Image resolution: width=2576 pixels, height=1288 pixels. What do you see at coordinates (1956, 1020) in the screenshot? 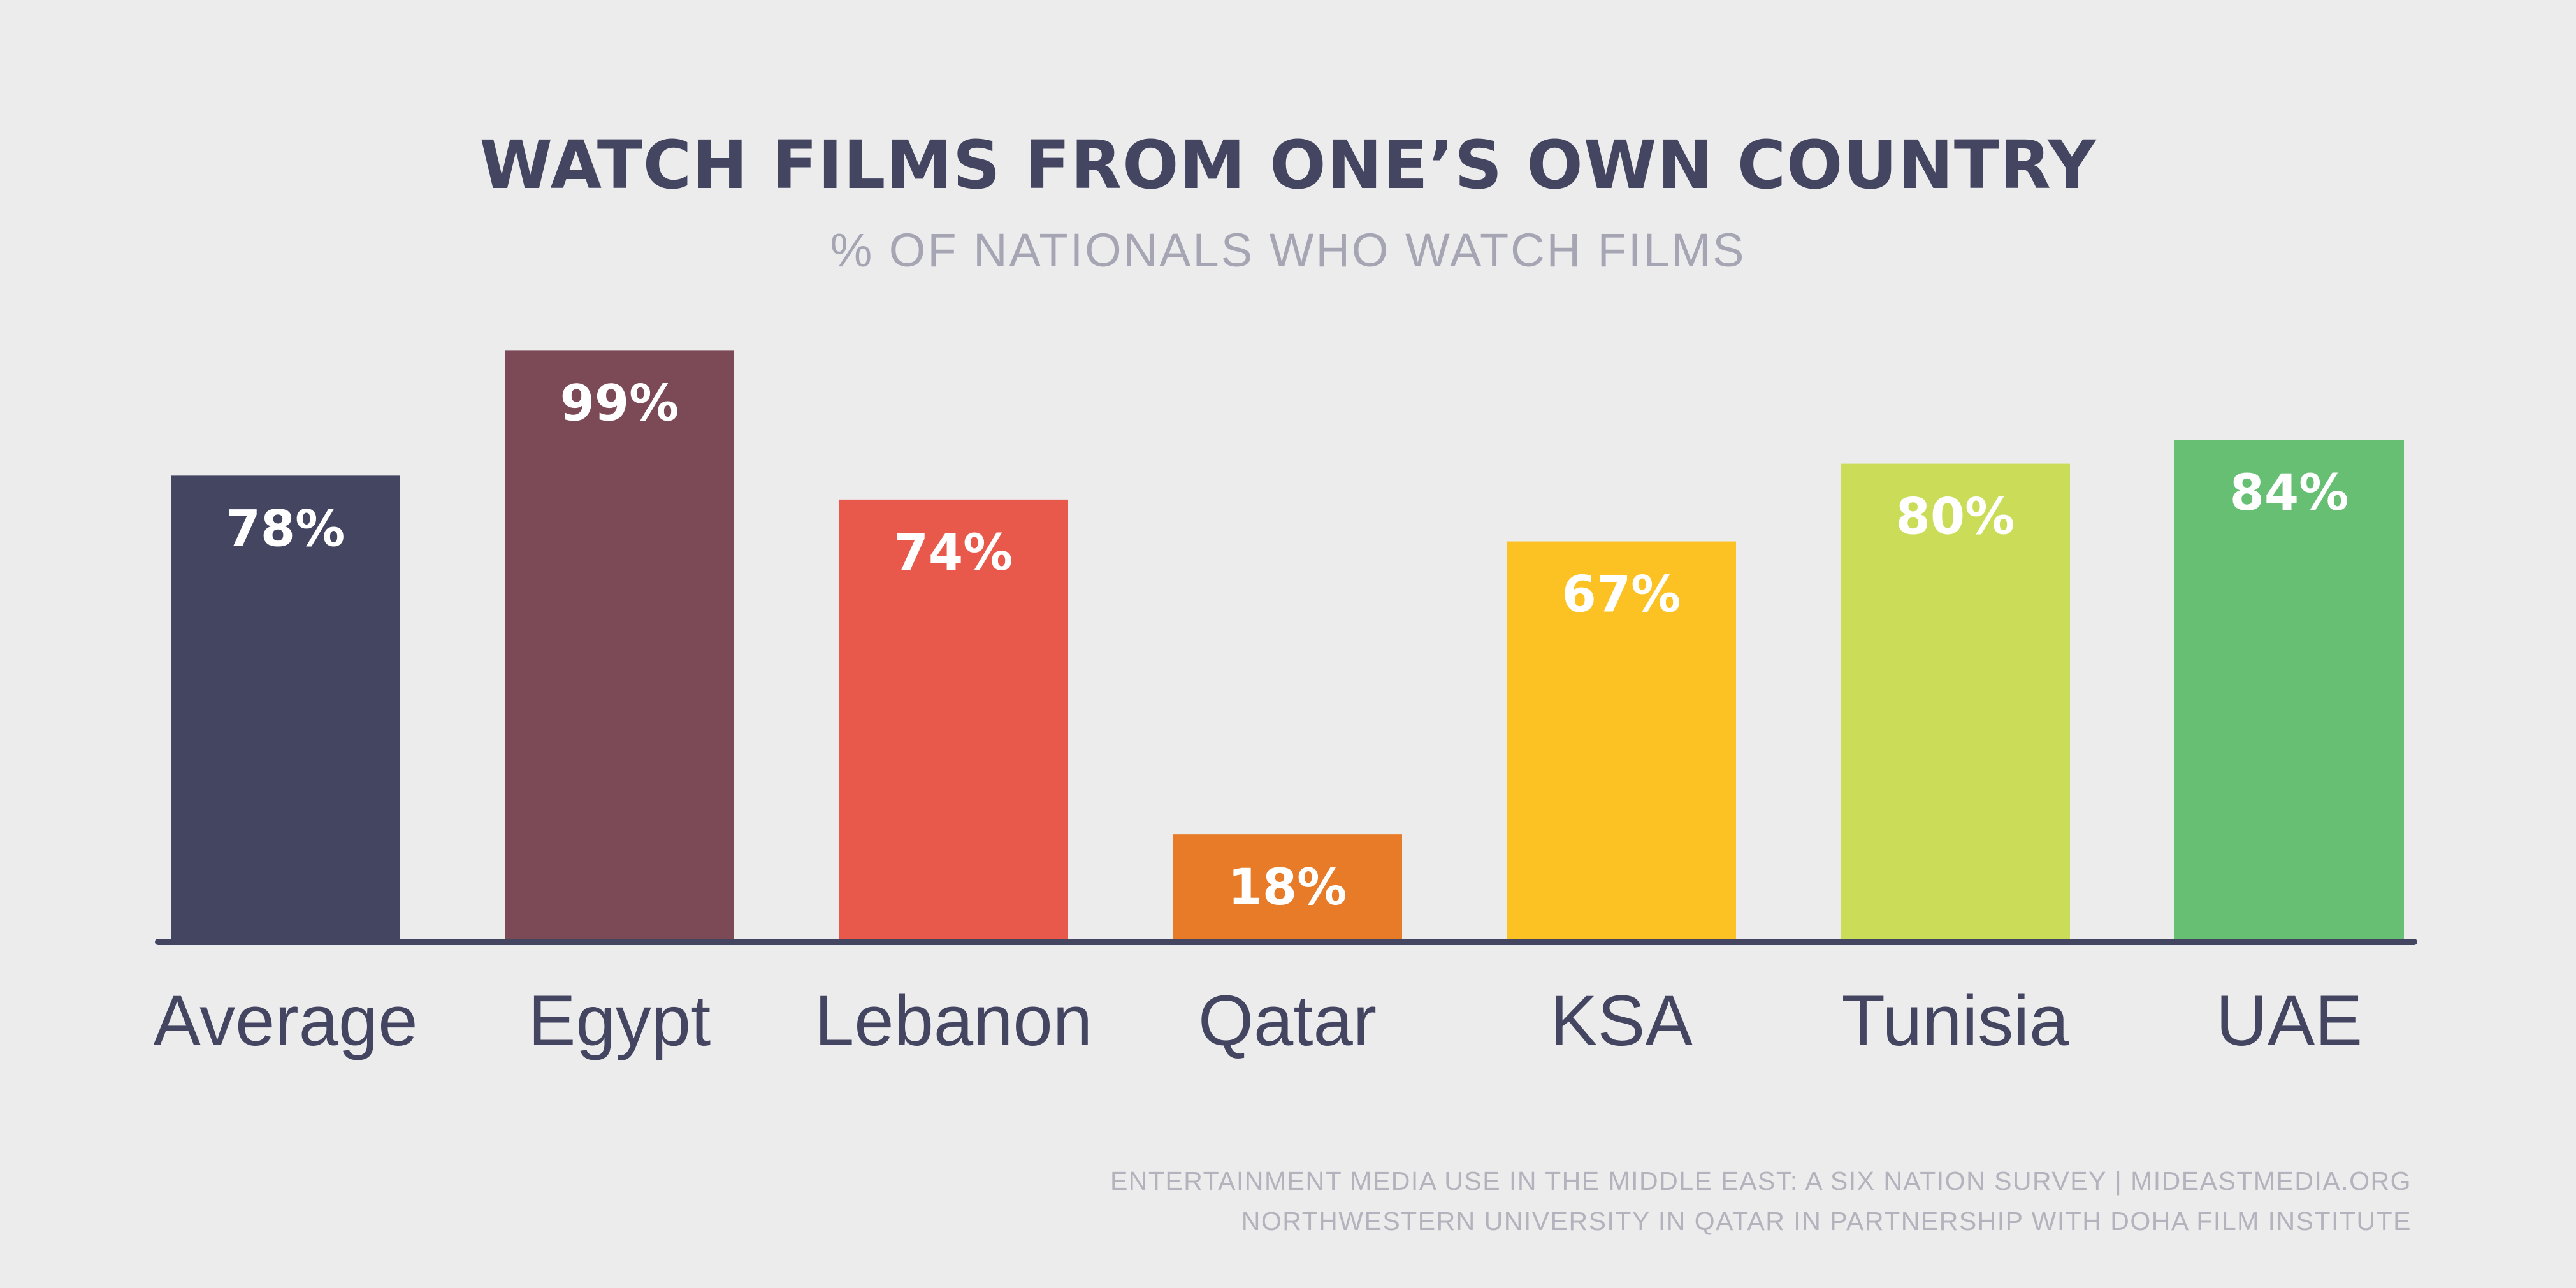
I see `category-label: Tunisia` at bounding box center [1956, 1020].